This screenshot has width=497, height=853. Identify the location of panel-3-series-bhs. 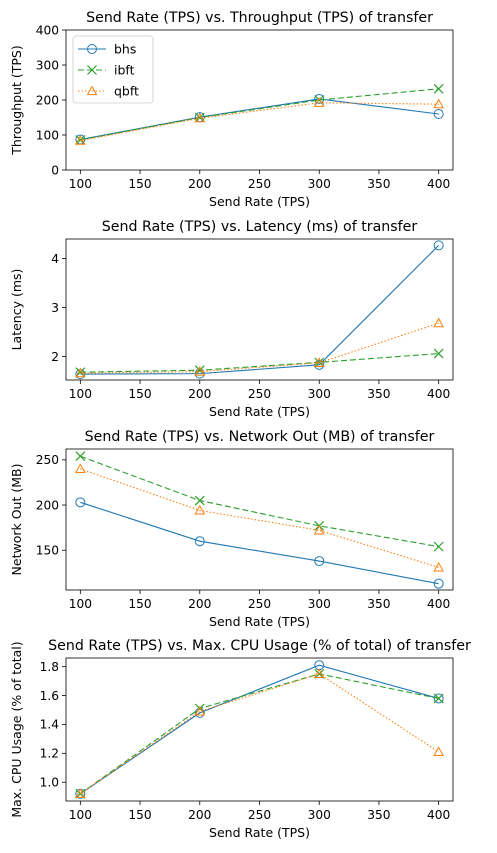
(259, 543).